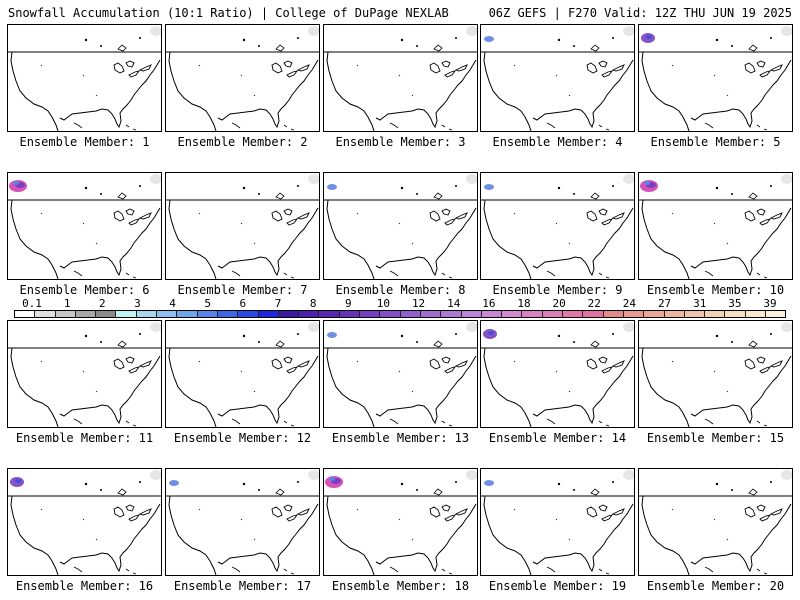  I want to click on colorbar-tick-label: 10, so click(383, 303).